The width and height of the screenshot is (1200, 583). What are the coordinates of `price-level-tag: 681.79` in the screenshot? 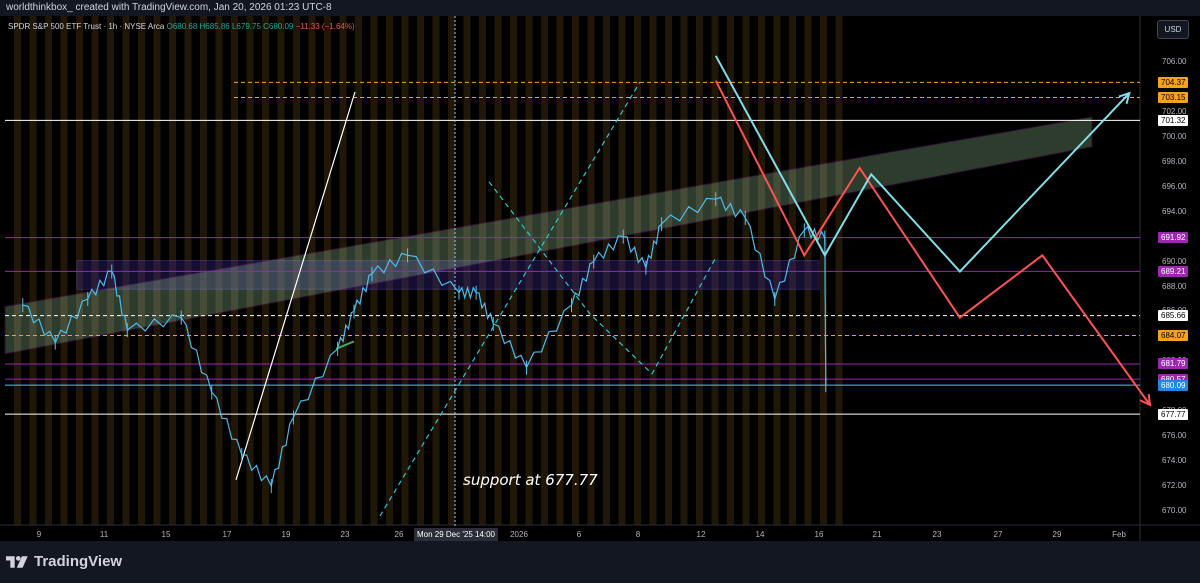 It's located at (1173, 364).